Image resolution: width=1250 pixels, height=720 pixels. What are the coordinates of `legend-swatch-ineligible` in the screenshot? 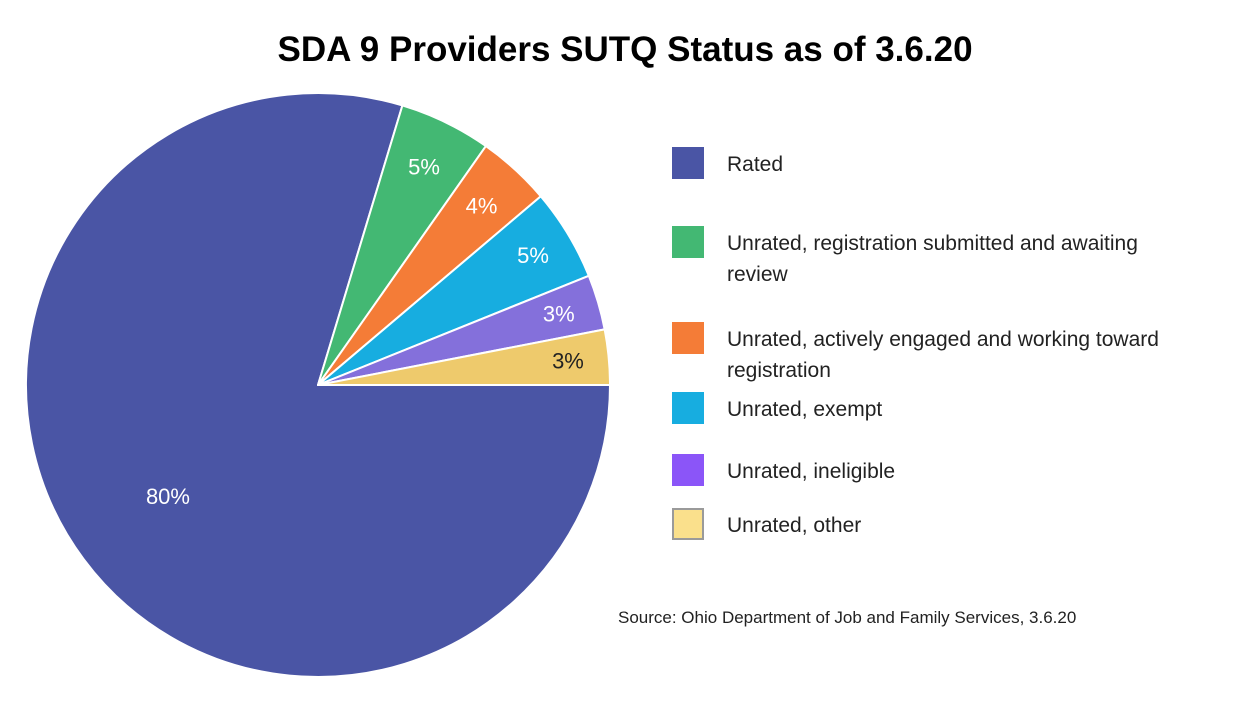 It's located at (688, 470).